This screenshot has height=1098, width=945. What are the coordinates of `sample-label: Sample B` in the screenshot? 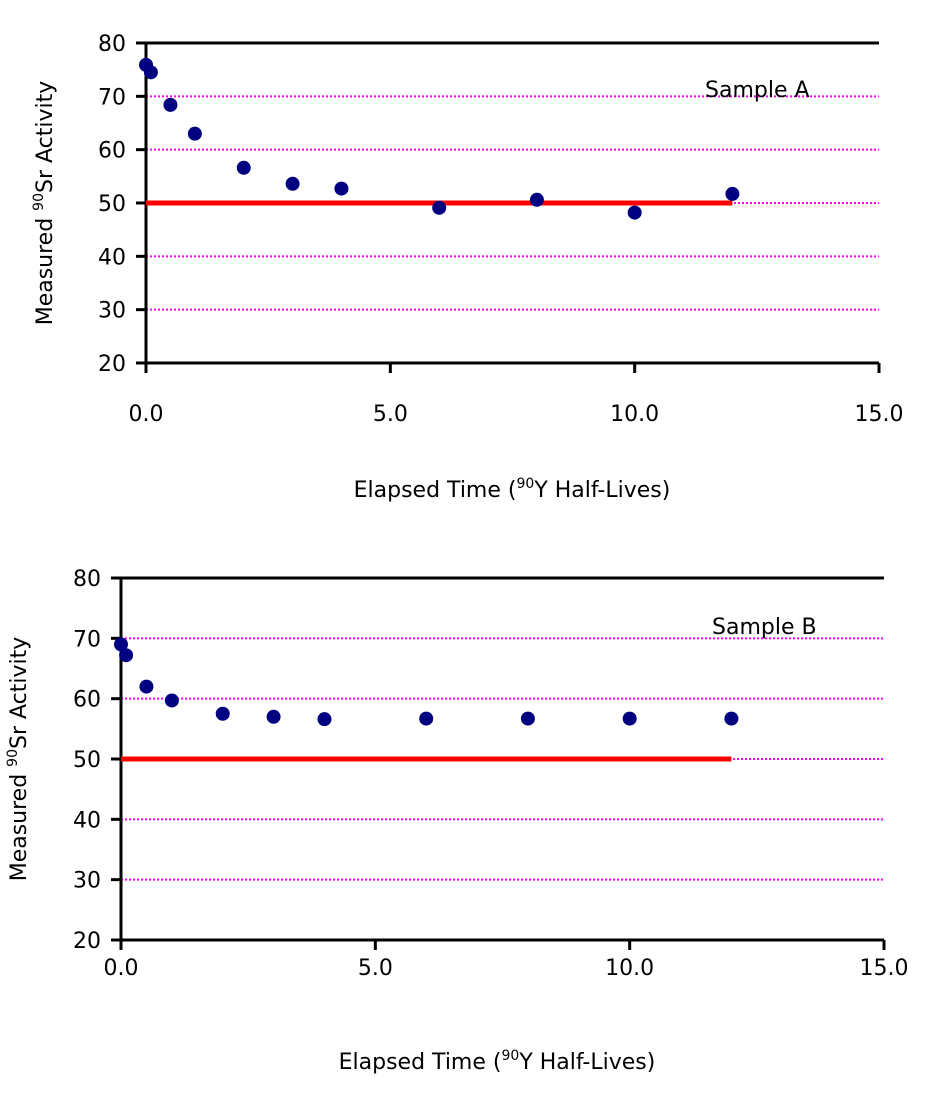 It's located at (764, 627).